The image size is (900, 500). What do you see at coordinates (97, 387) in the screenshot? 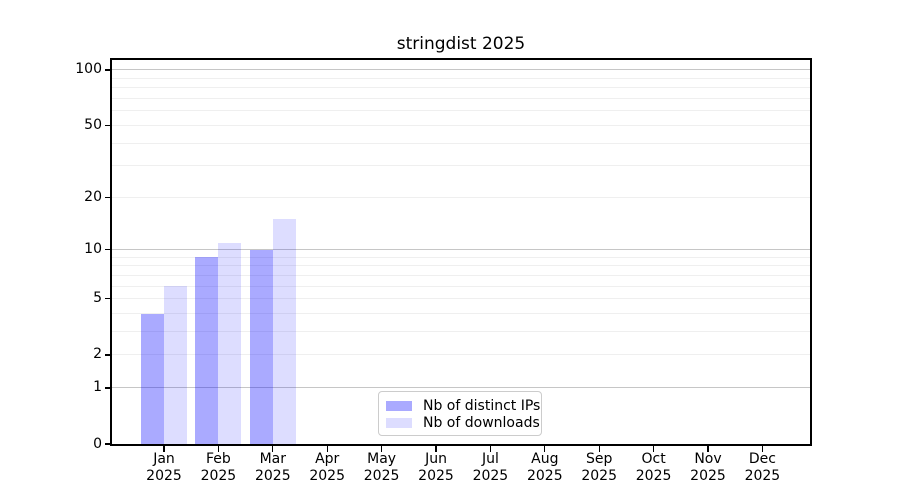
I see `y-tick-label: 1` at bounding box center [97, 387].